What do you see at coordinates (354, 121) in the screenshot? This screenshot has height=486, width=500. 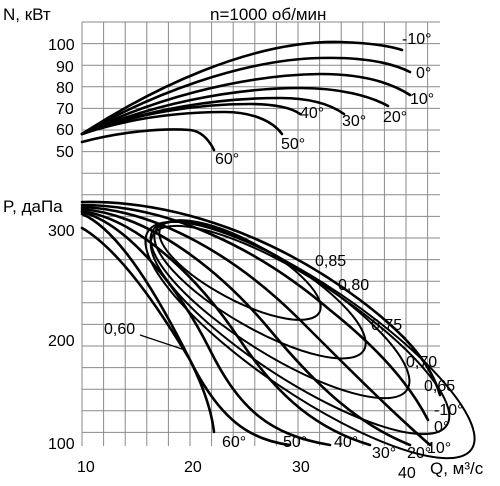 I see `power-label-30deg: 30°` at bounding box center [354, 121].